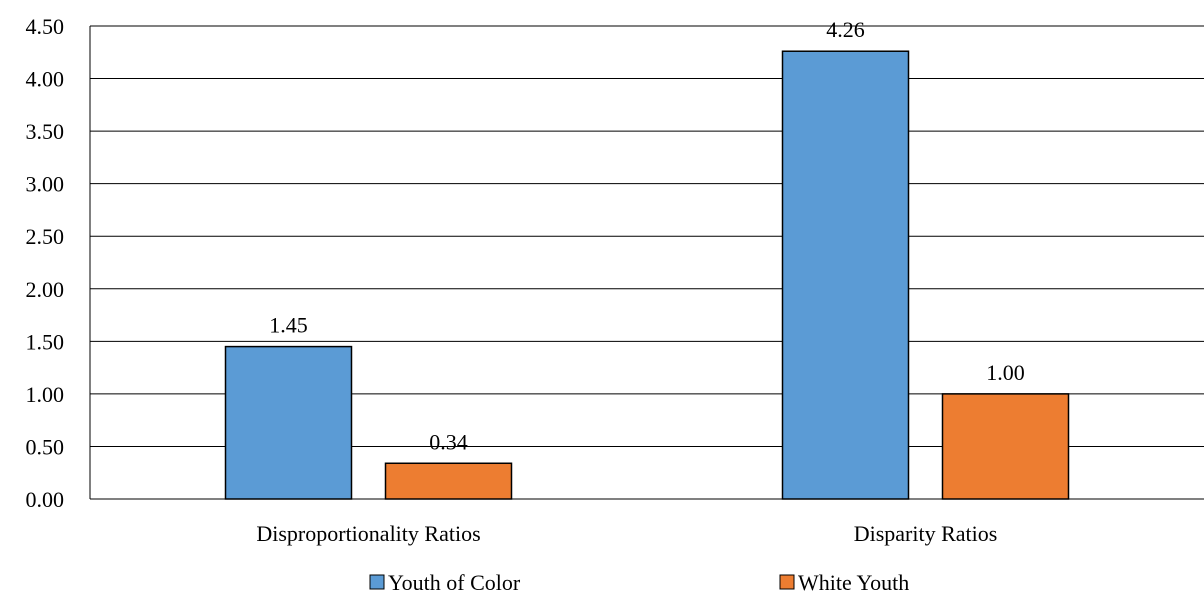 This screenshot has height=606, width=1204. What do you see at coordinates (1005, 372) in the screenshot?
I see `data-label: 1.00` at bounding box center [1005, 372].